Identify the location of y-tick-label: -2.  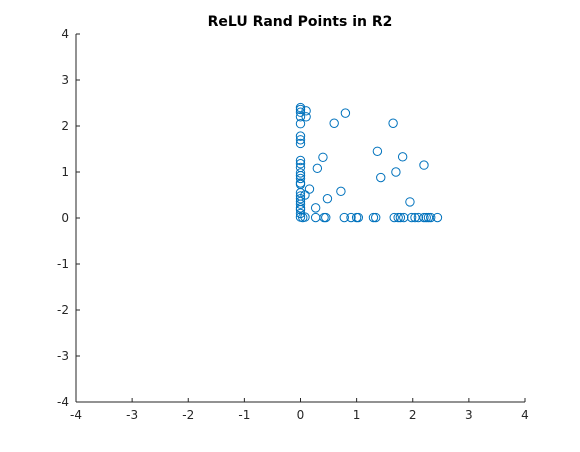
(63, 310).